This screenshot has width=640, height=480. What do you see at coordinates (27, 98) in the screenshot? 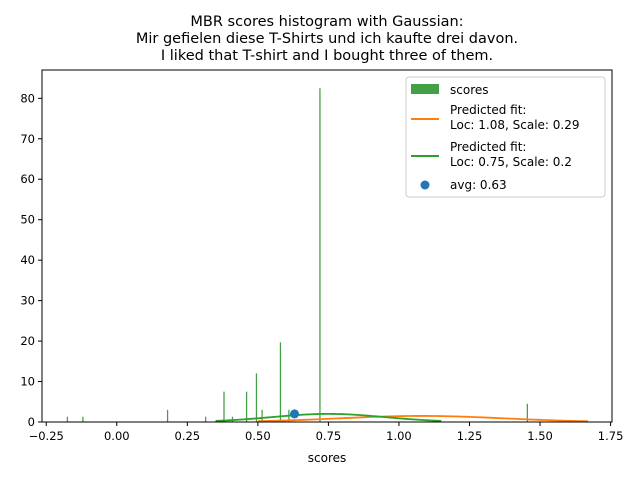
I see `y-tick-label: 80` at bounding box center [27, 98].